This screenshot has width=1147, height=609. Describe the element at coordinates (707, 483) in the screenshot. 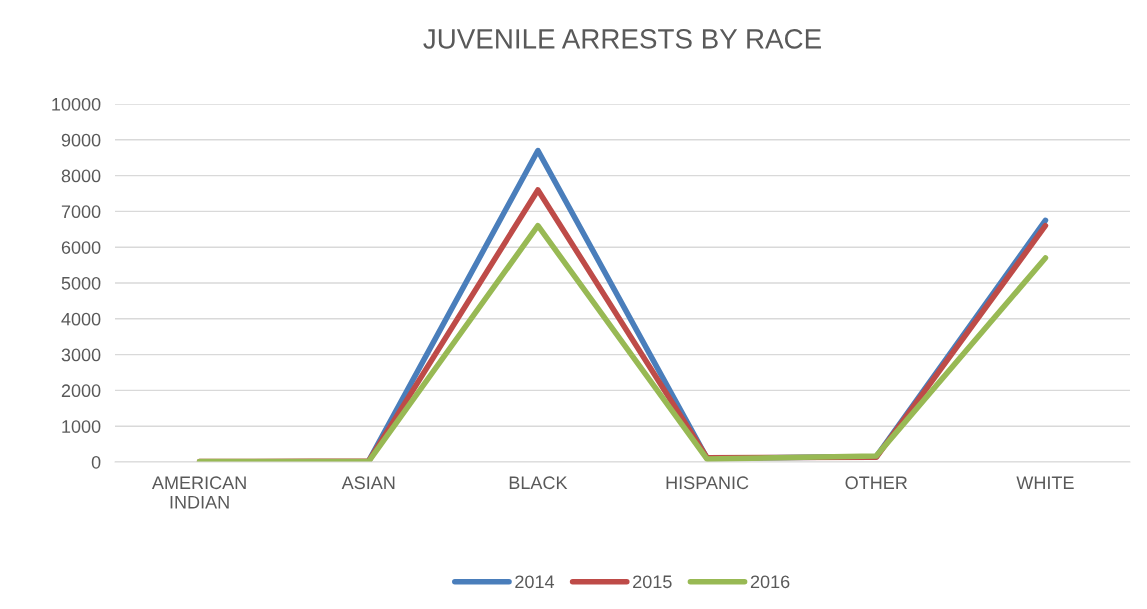

I see `x-tick-label: HISPANIC` at that location.